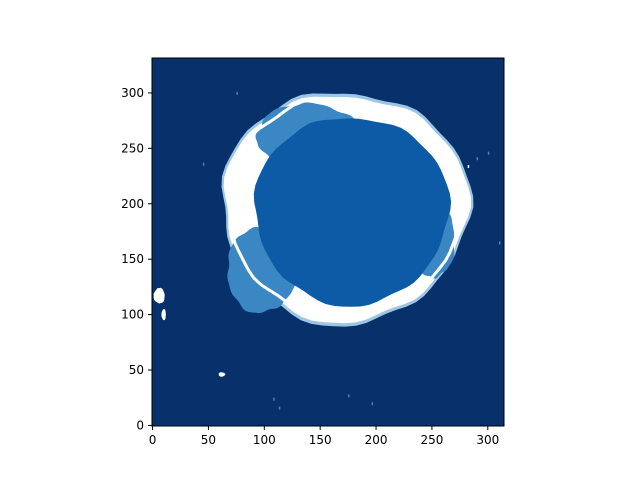  I want to click on y-tick-label: 300, so click(132, 93).